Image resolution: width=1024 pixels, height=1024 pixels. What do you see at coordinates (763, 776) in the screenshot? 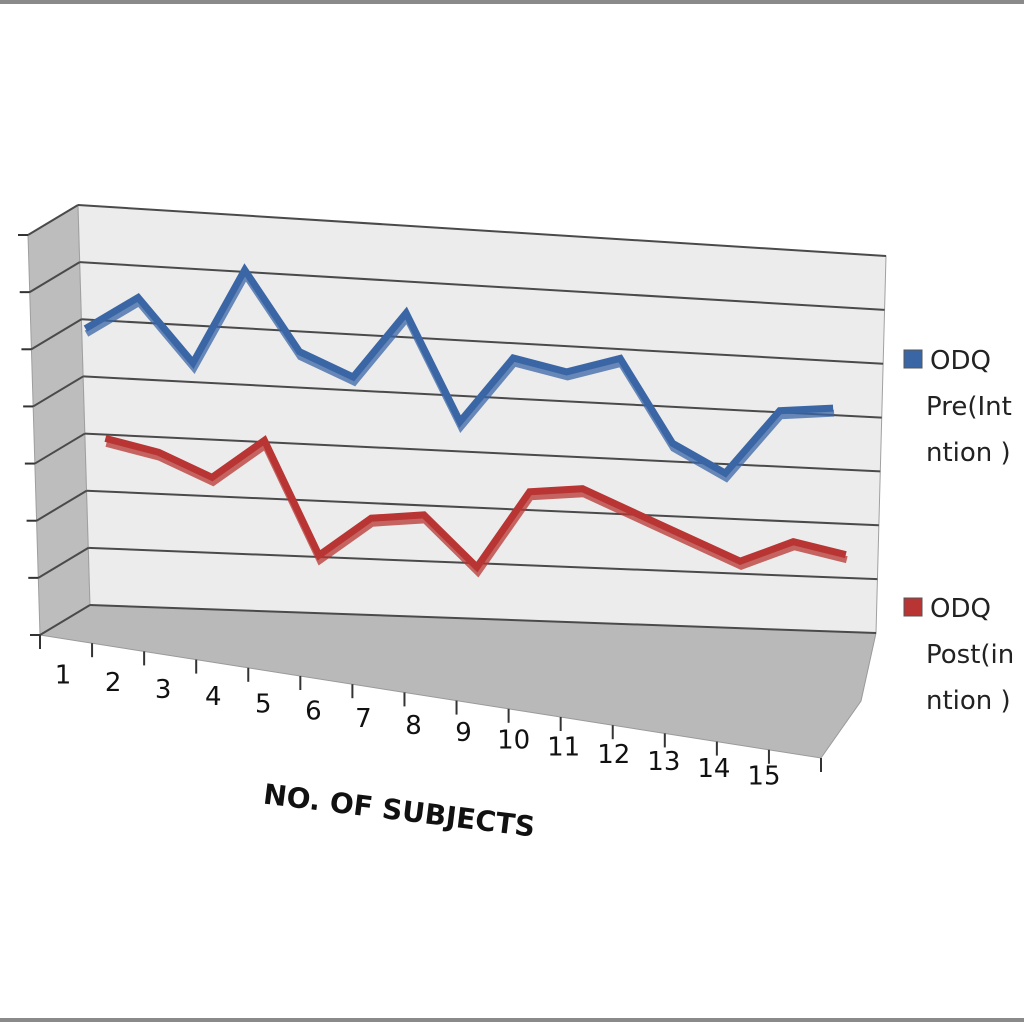
I see `x-tick-label: 15` at bounding box center [763, 776].